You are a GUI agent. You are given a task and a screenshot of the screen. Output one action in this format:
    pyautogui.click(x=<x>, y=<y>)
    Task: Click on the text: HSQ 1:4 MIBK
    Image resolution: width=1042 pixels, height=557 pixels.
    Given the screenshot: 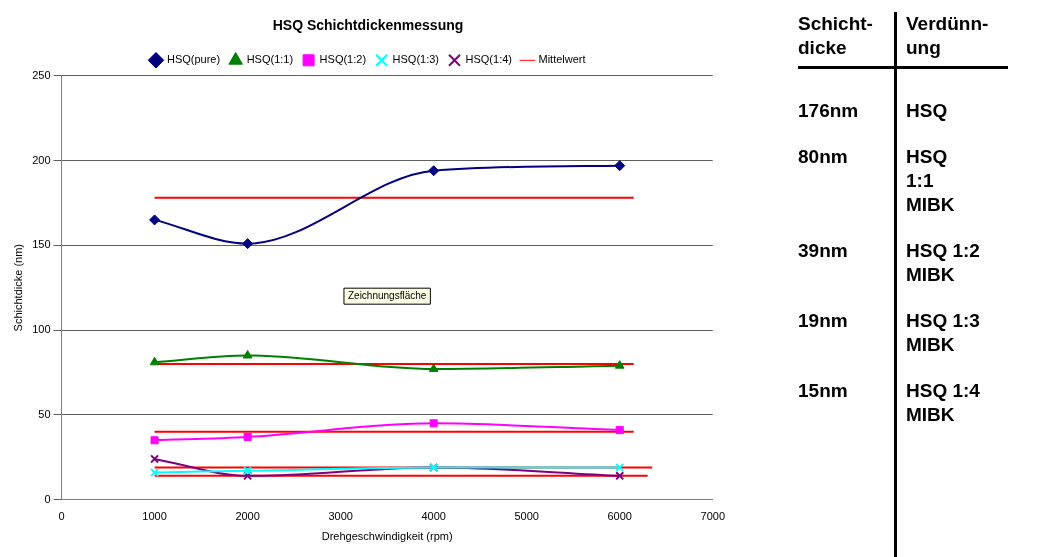 What is the action you would take?
    pyautogui.click(x=942, y=403)
    